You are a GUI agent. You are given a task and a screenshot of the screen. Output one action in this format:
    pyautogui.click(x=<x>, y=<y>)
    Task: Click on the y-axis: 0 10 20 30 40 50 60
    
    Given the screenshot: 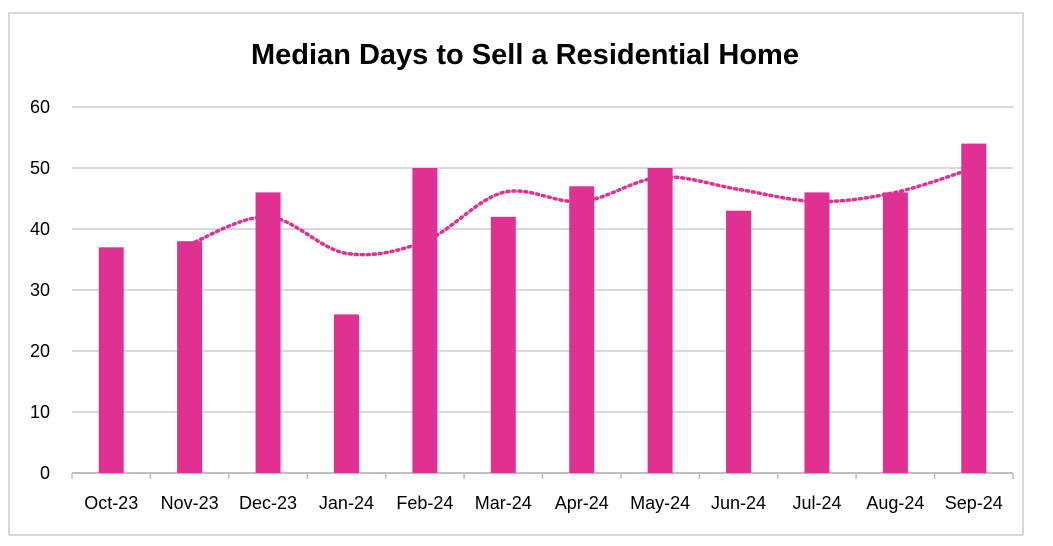 What is the action you would take?
    pyautogui.click(x=40, y=290)
    